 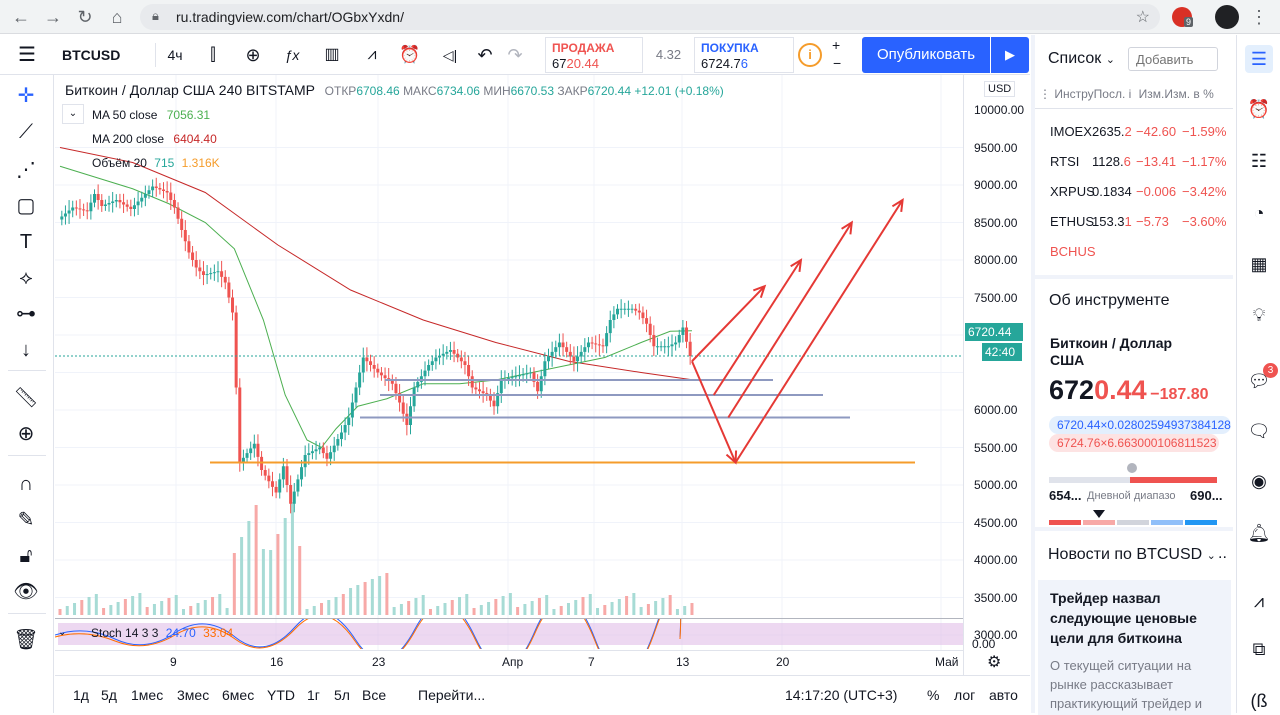 What do you see at coordinates (109, 695) in the screenshot?
I see `range-button: 5д` at bounding box center [109, 695].